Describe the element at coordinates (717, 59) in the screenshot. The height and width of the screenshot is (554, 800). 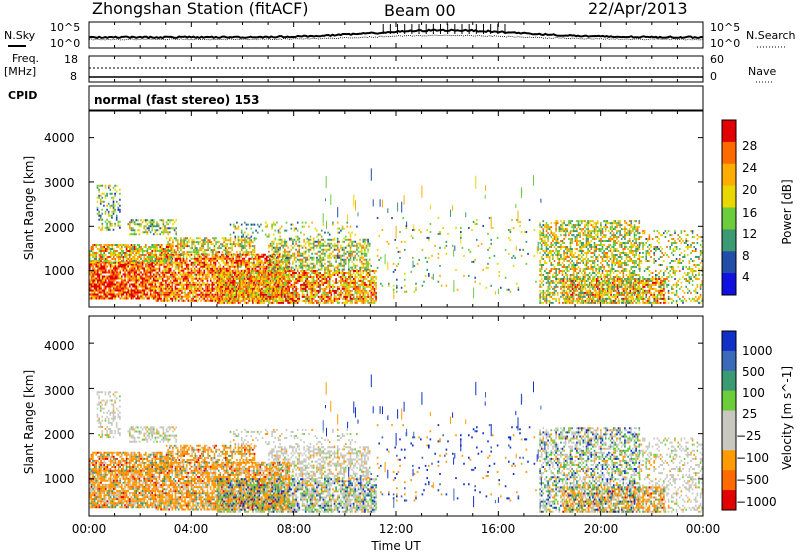
I see `nave-tick-high: 60` at that location.